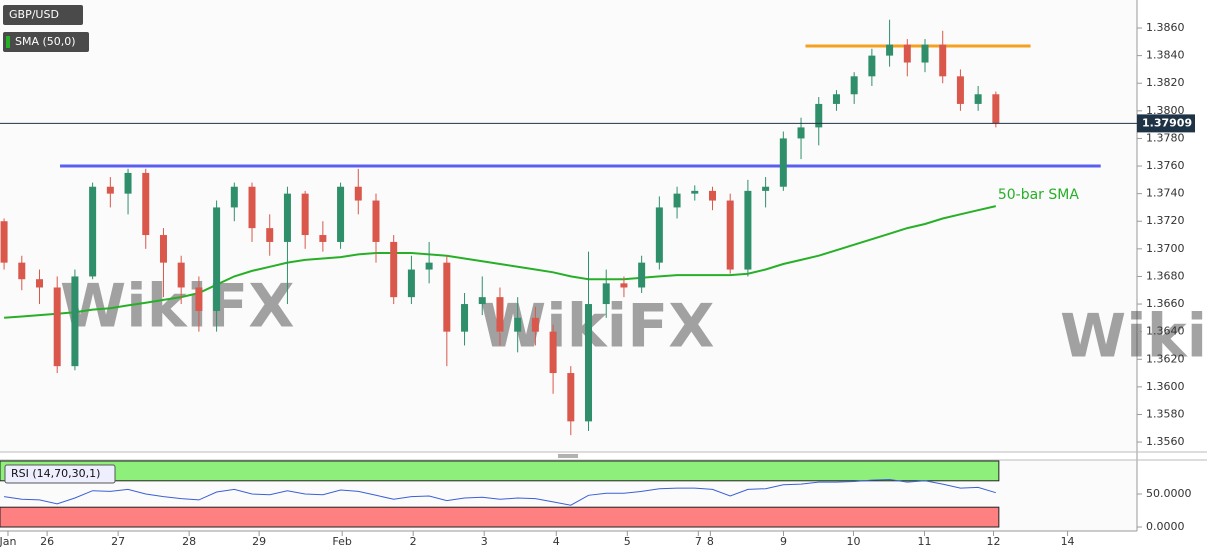  I want to click on y-tick-label: 1.3620, so click(1165, 358).